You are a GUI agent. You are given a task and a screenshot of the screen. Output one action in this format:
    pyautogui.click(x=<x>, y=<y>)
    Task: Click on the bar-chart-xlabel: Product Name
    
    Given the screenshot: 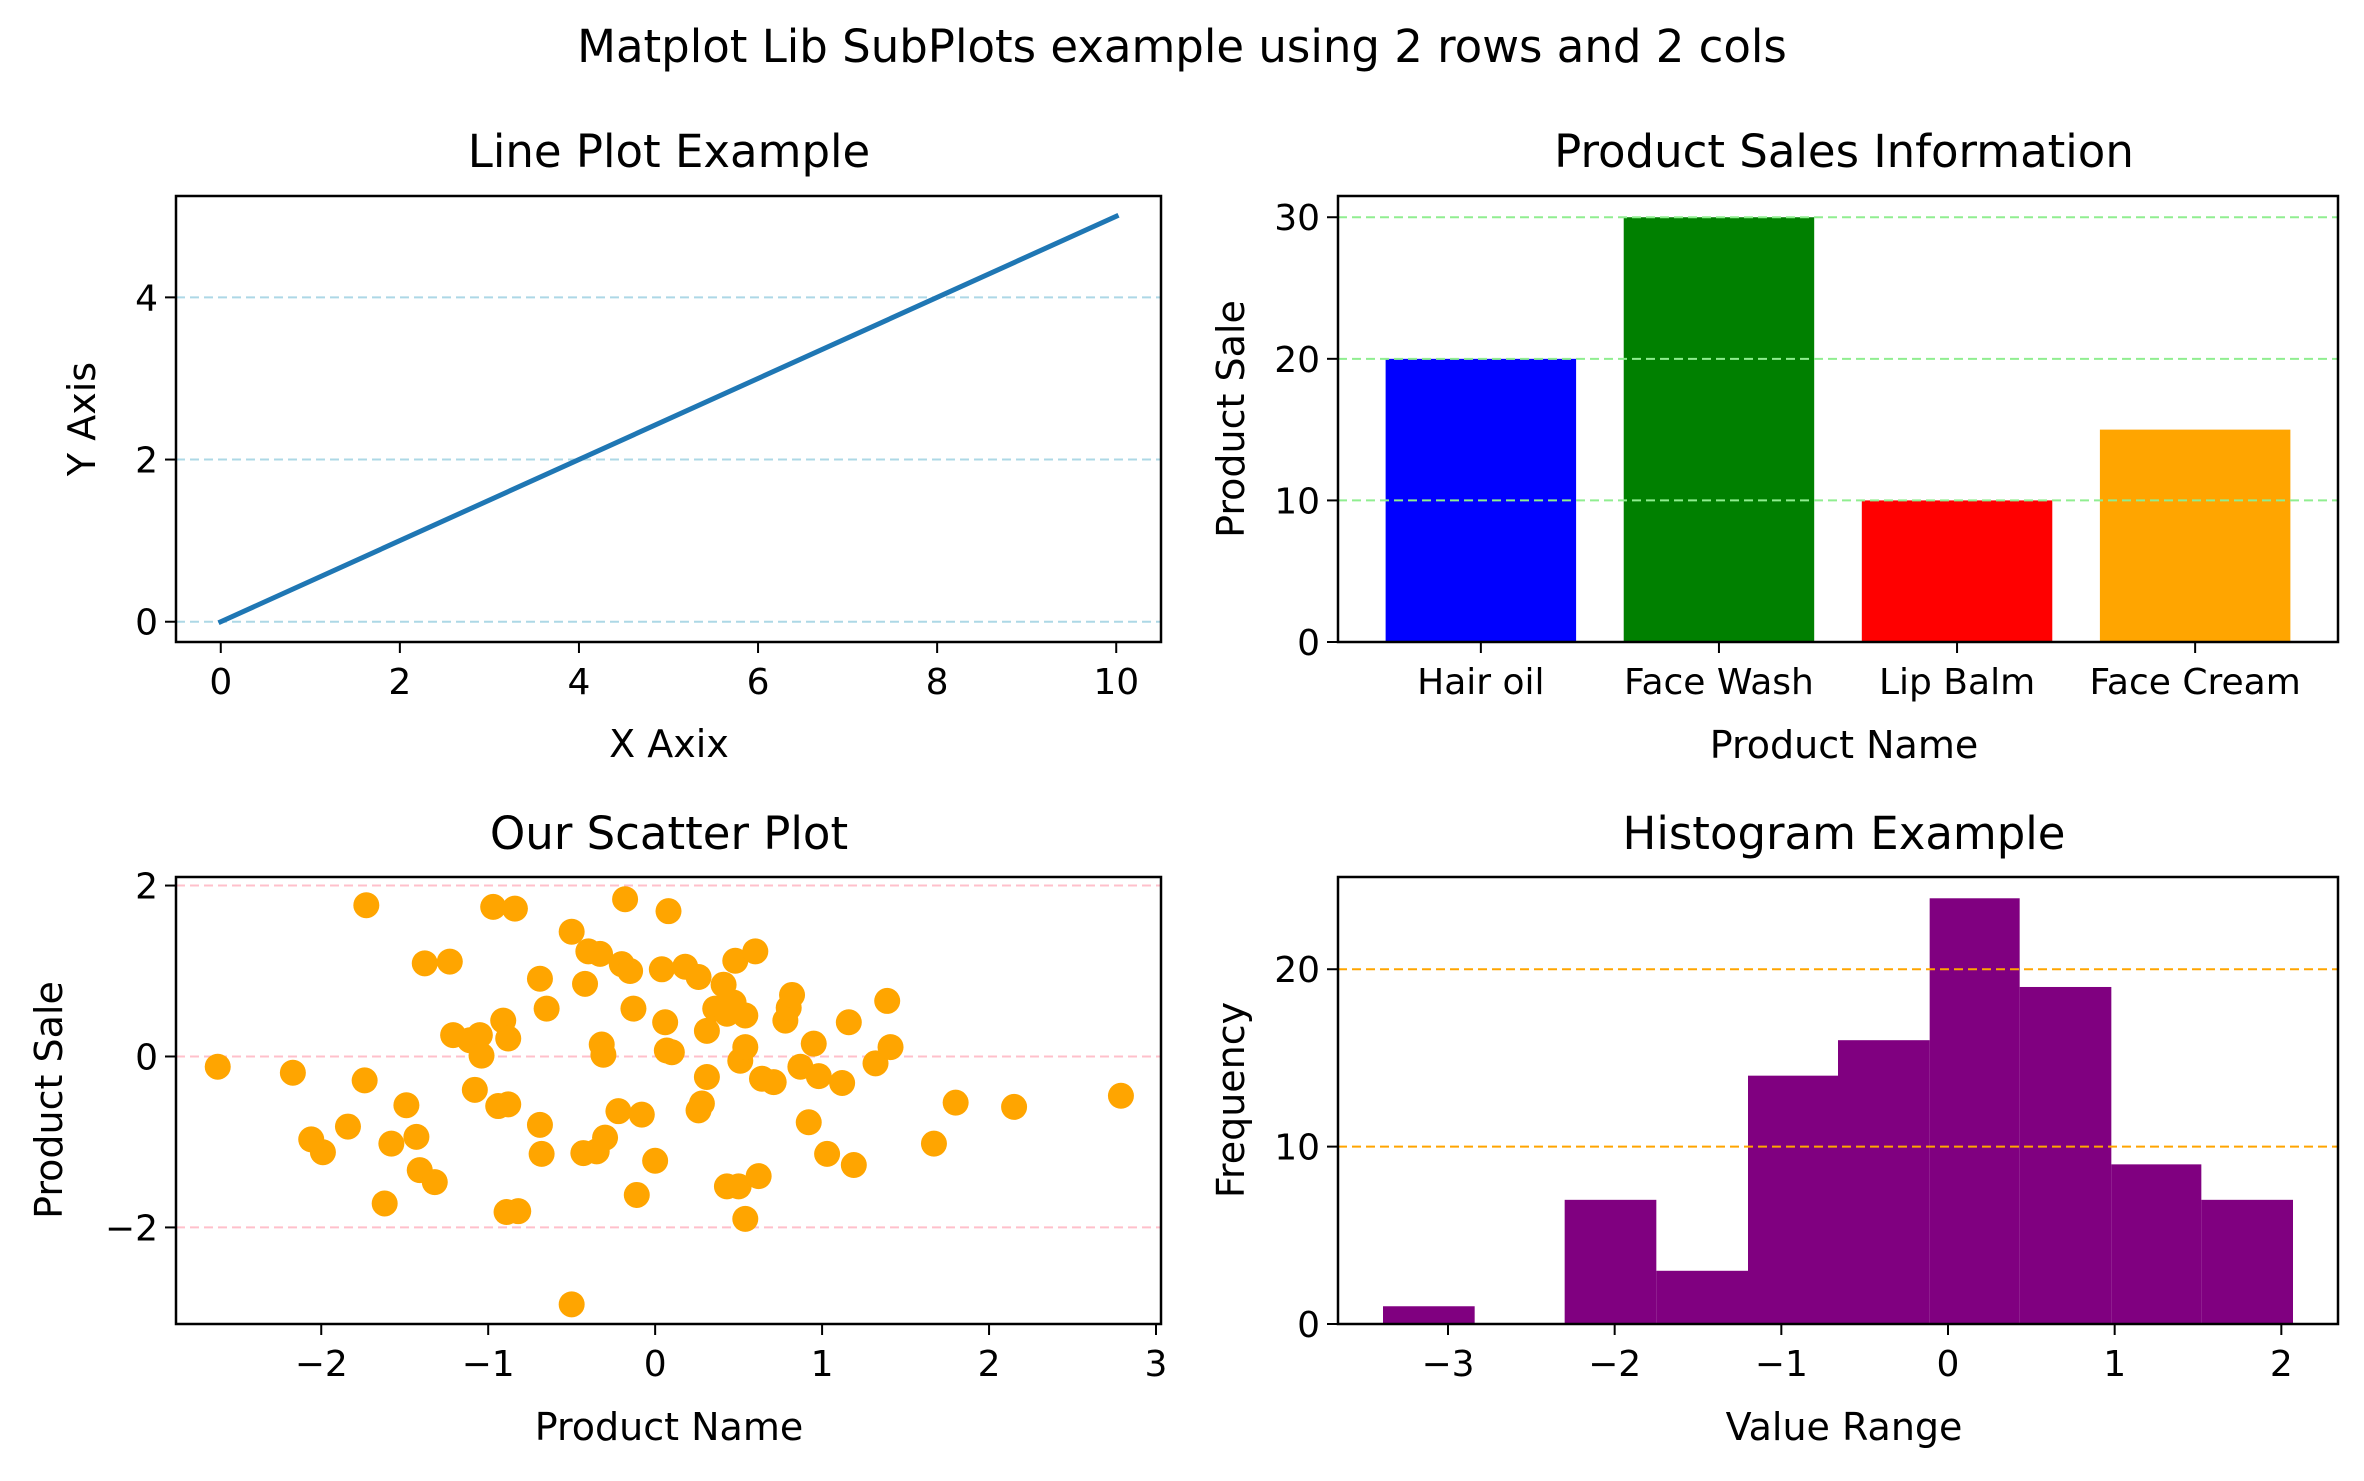 What is the action you would take?
    pyautogui.click(x=1844, y=745)
    